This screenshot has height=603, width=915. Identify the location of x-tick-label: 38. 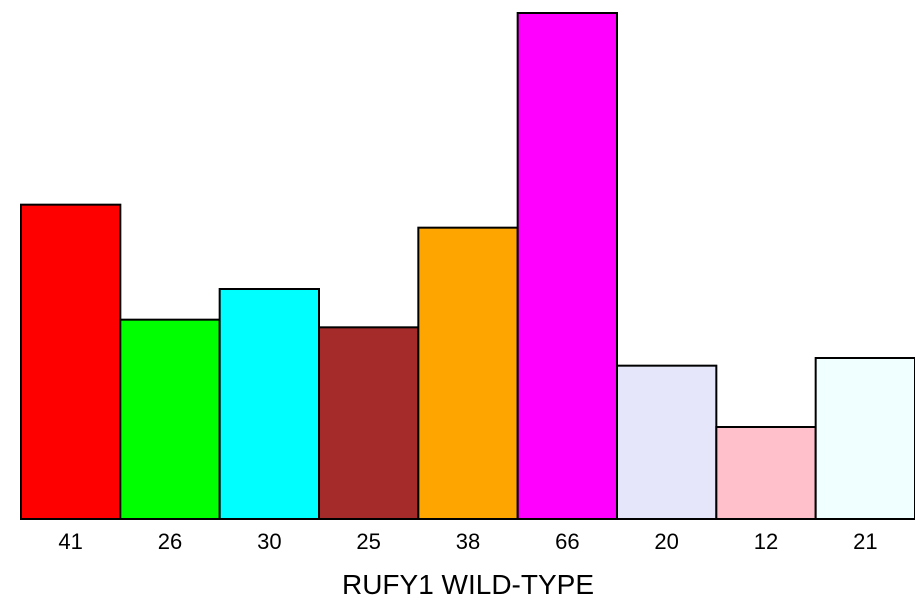
(468, 541).